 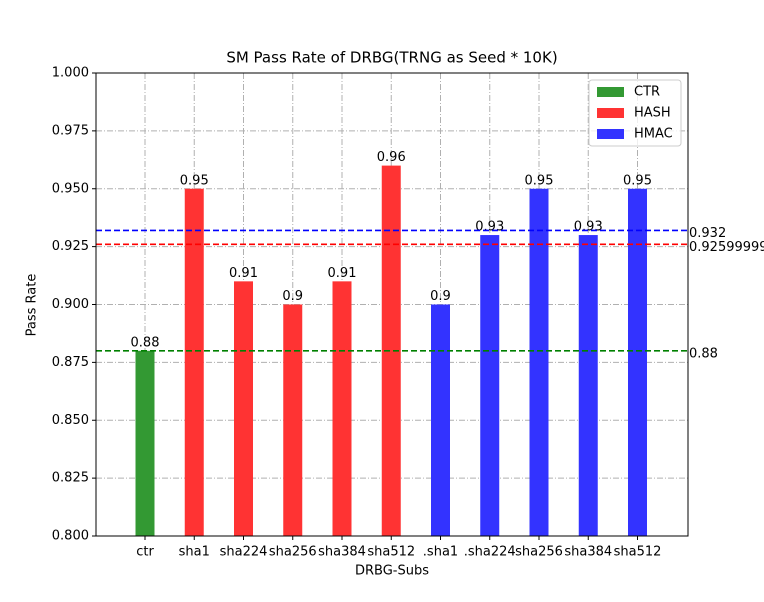 I want to click on y-tick-label: 0.850, so click(x=70, y=420).